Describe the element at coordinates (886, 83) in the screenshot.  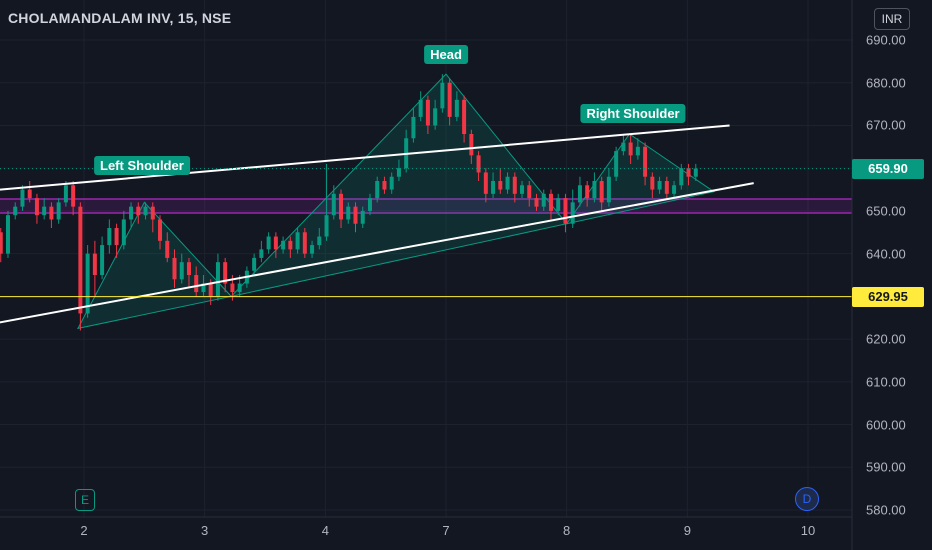
I see `price-tick-label: 680.00` at that location.